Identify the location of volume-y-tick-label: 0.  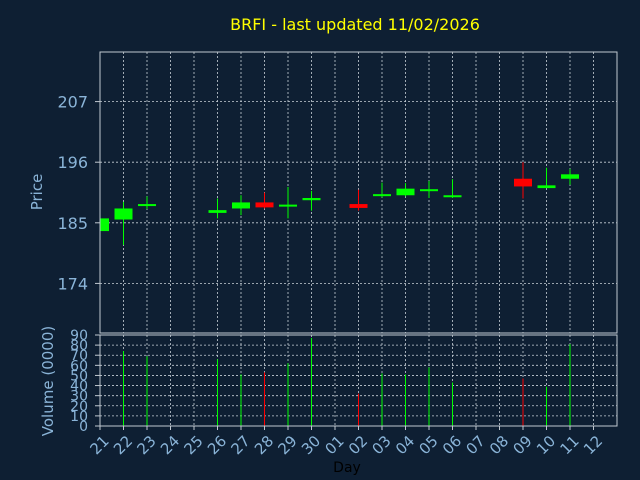
(83, 427).